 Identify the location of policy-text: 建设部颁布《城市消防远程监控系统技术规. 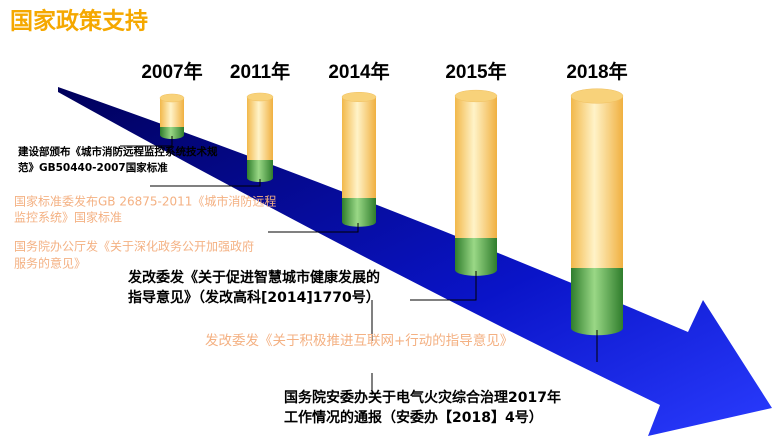
(117, 151).